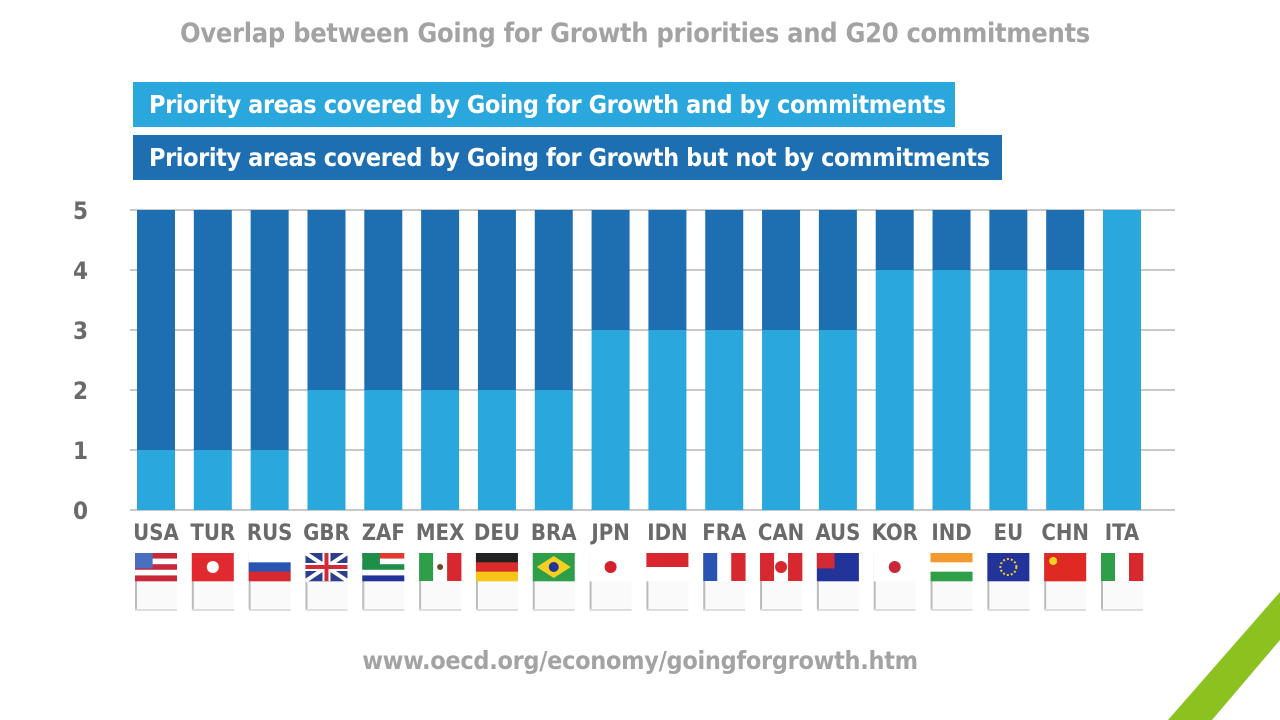 The height and width of the screenshot is (720, 1280). Describe the element at coordinates (554, 533) in the screenshot. I see `x-tick-label: BRA` at that location.